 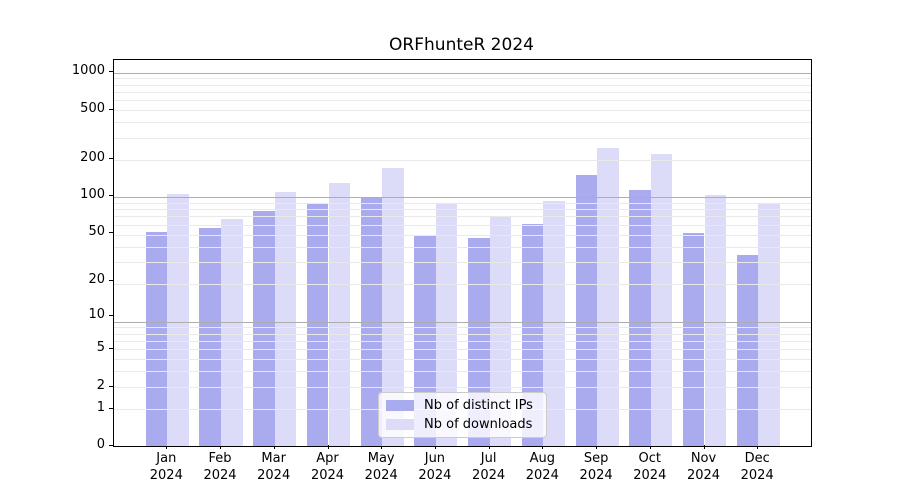 What do you see at coordinates (489, 467) in the screenshot?
I see `x-axis-tick-label: Jul 2024` at bounding box center [489, 467].